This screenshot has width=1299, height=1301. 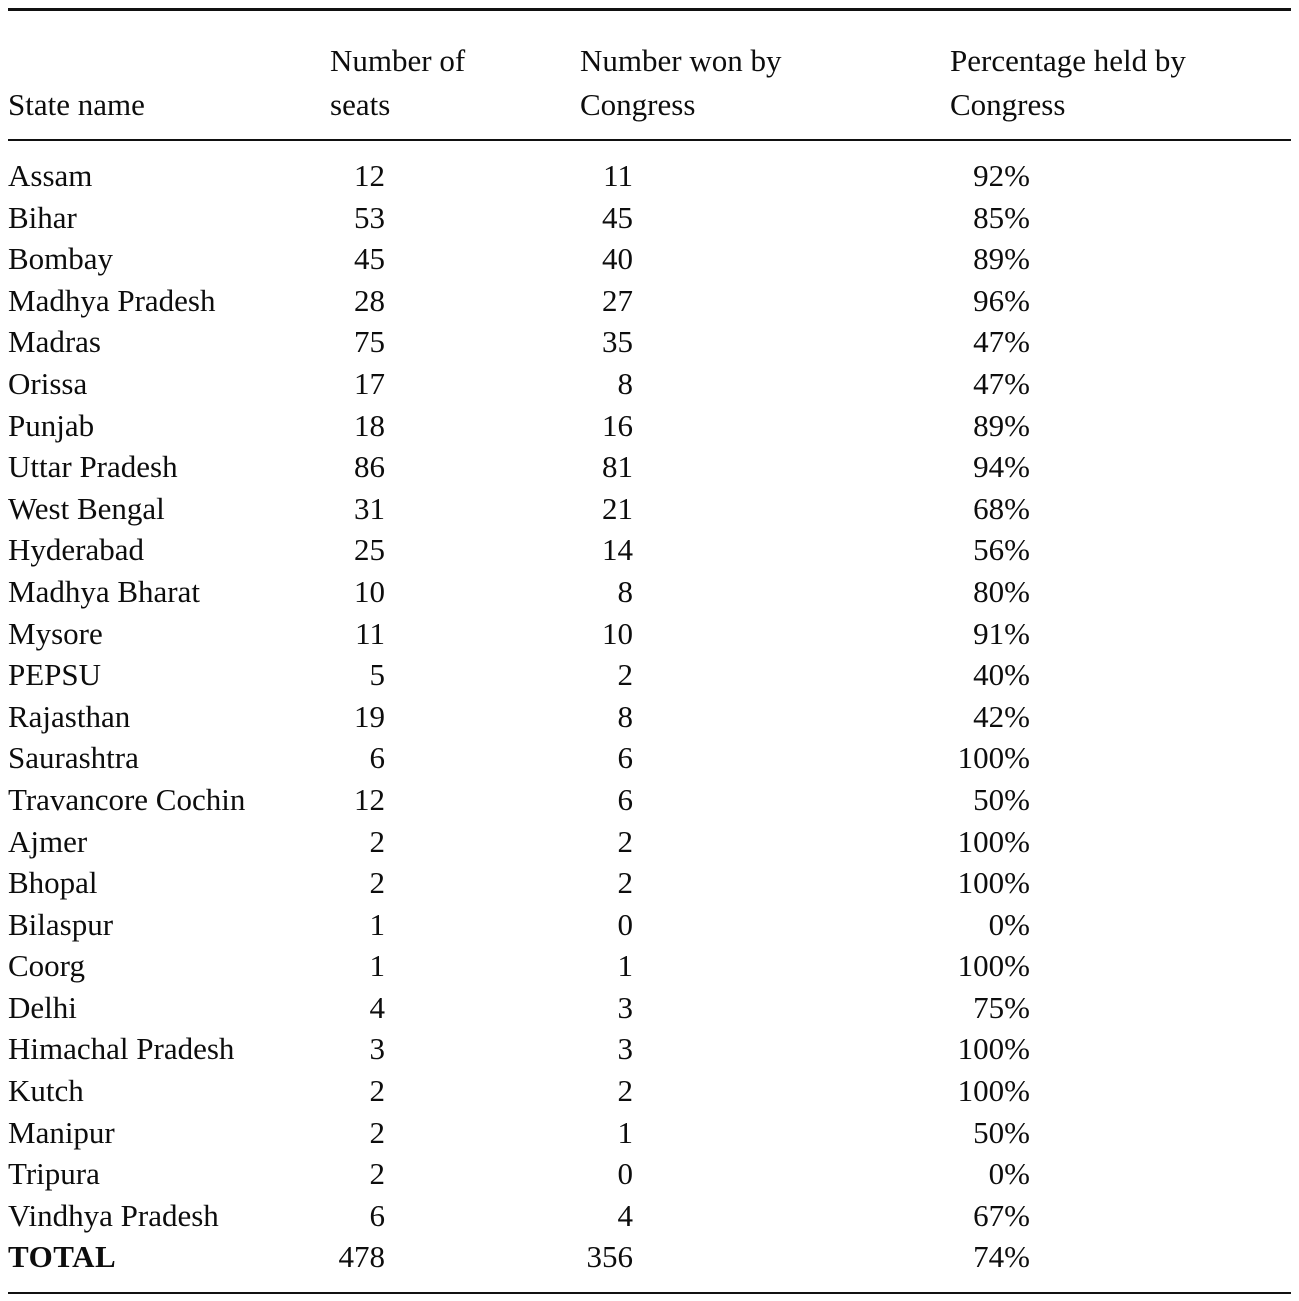 What do you see at coordinates (649, 301) in the screenshot?
I see `table-row: Madhya Pradesh 28 27 96%` at bounding box center [649, 301].